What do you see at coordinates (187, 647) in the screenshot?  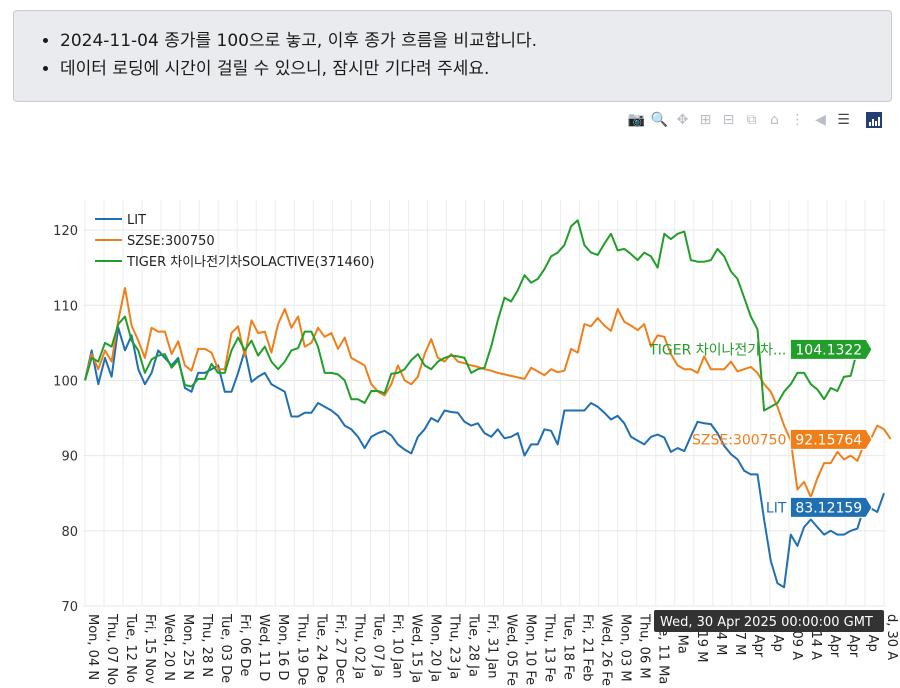 I see `x-tick-label: Mon, 25 N` at bounding box center [187, 647].